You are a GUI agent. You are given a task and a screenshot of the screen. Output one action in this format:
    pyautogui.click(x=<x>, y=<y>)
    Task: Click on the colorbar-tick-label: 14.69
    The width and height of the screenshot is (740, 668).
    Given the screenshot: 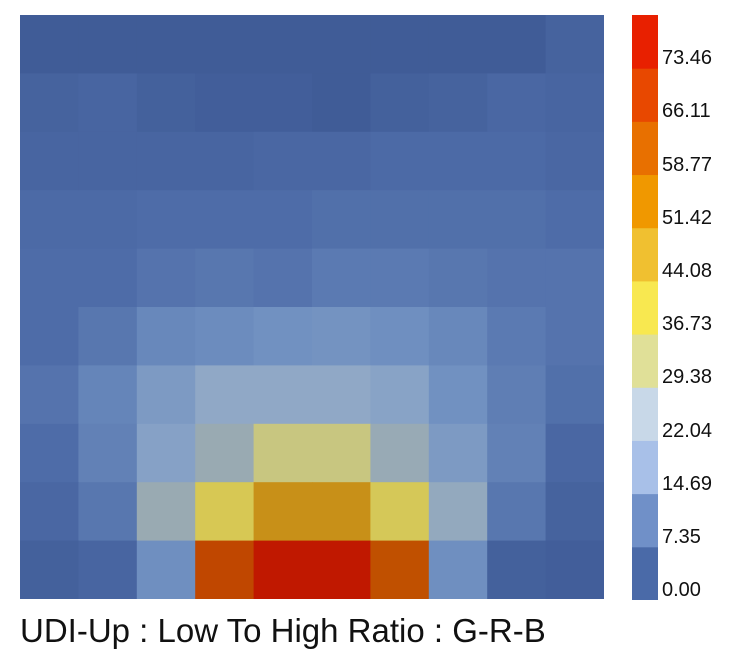 What is the action you would take?
    pyautogui.click(x=687, y=483)
    